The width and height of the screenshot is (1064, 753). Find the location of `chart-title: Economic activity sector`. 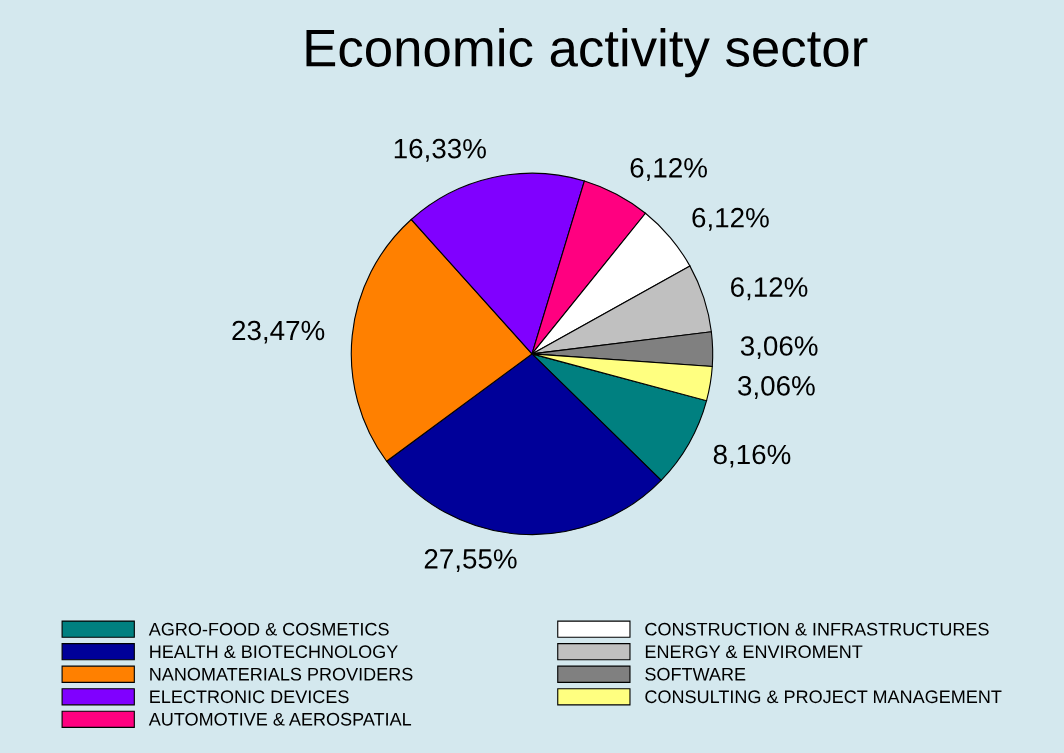

chart-title: Economic activity sector is located at coordinates (587, 53).